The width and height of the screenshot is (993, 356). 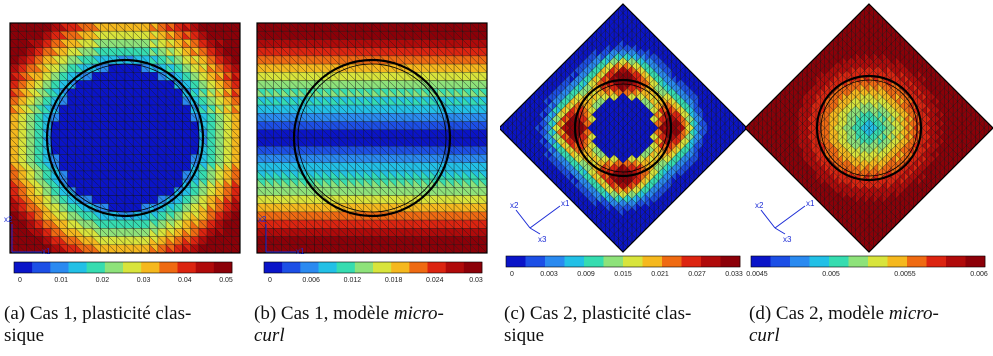 What do you see at coordinates (586, 274) in the screenshot?
I see `colorbar-tick-label: 0.009` at bounding box center [586, 274].